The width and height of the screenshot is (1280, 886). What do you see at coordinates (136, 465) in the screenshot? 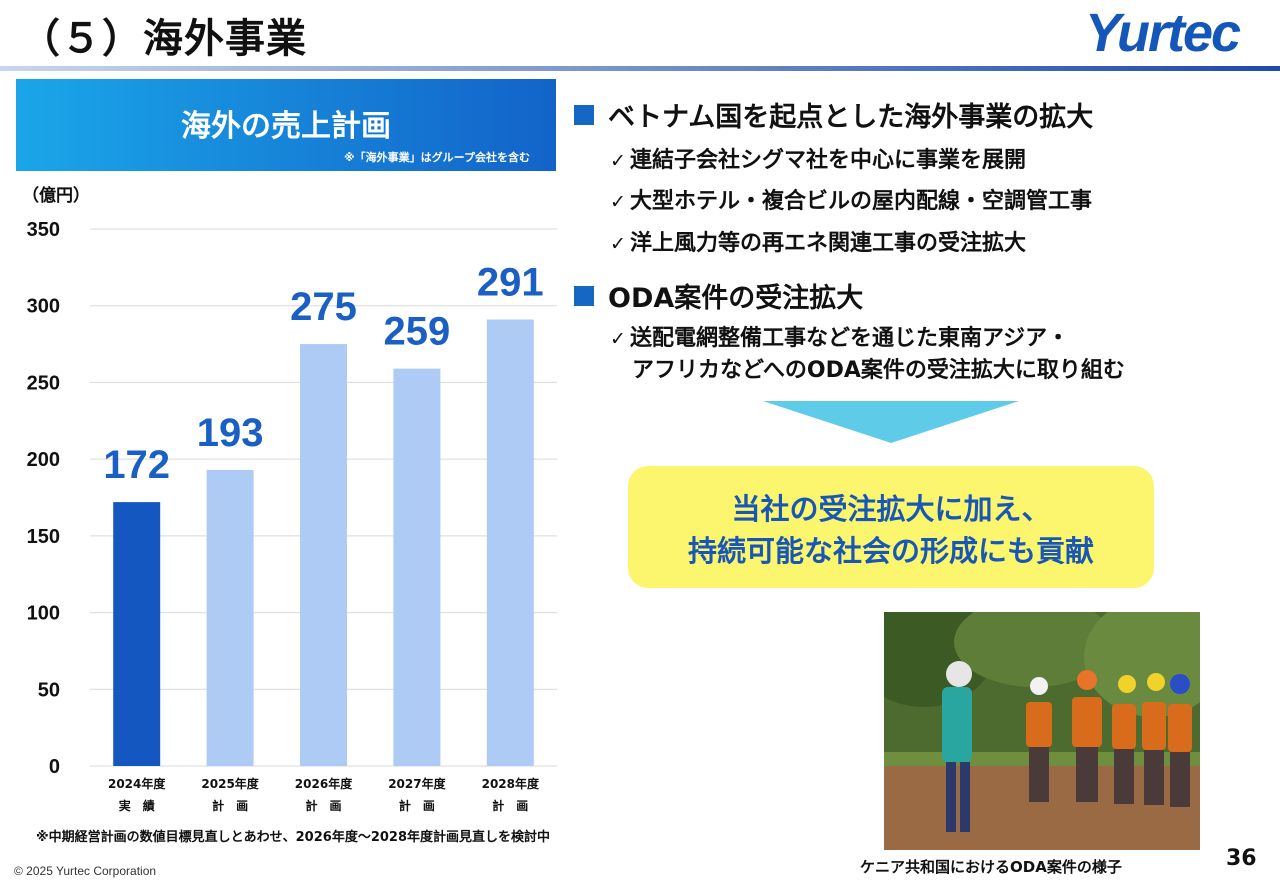
I see `data-label: 172` at bounding box center [136, 465].